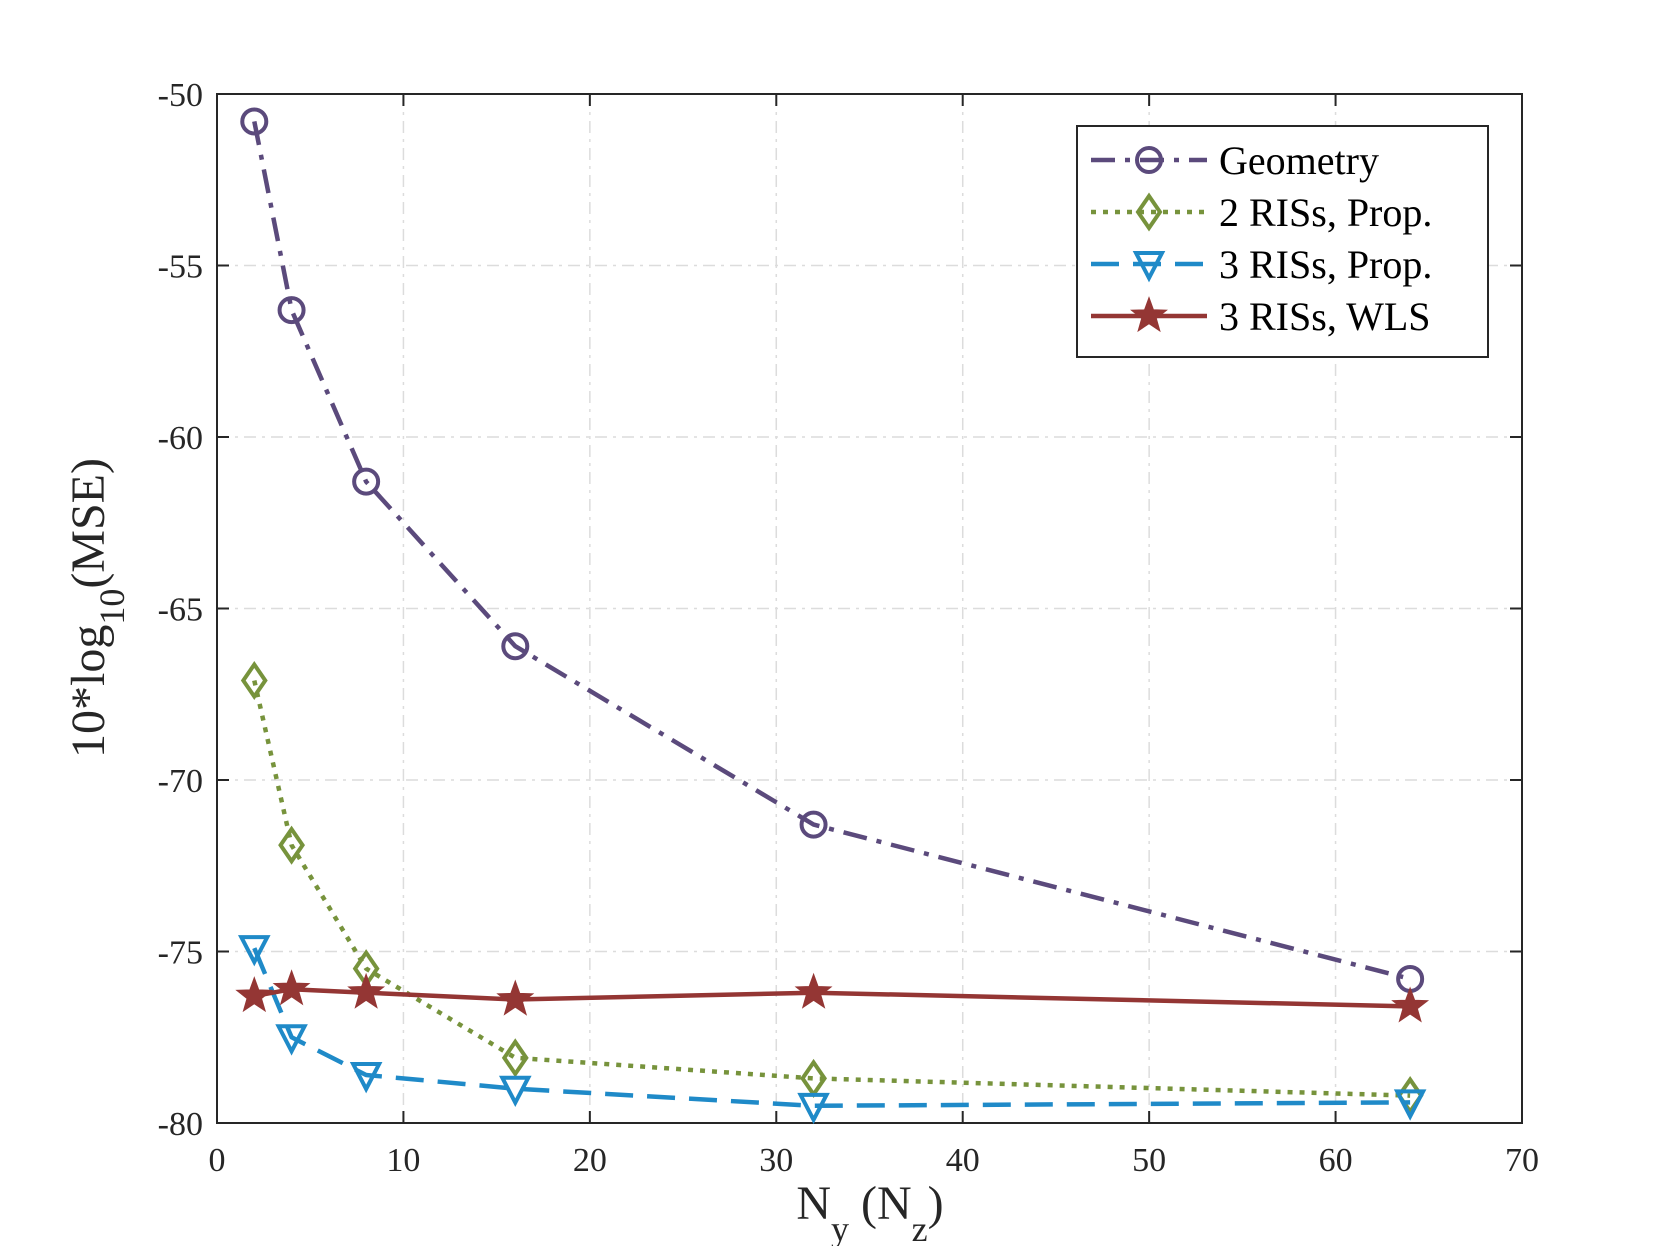  What do you see at coordinates (1325, 316) in the screenshot?
I see `legend-label: 3 RISs, WLS` at bounding box center [1325, 316].